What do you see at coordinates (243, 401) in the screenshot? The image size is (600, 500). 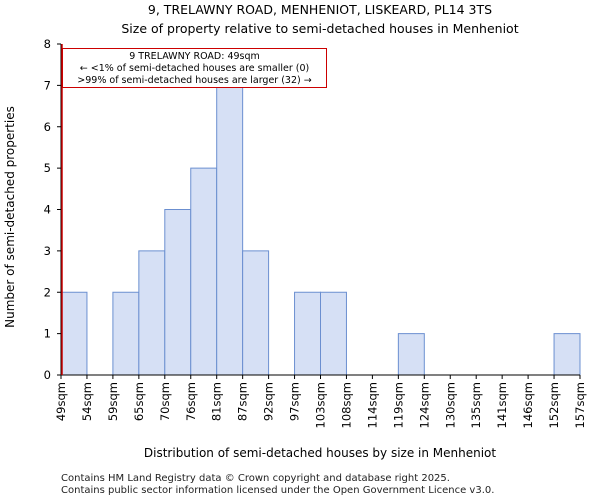 I see `x-tick-label: 87sqm` at bounding box center [243, 401].